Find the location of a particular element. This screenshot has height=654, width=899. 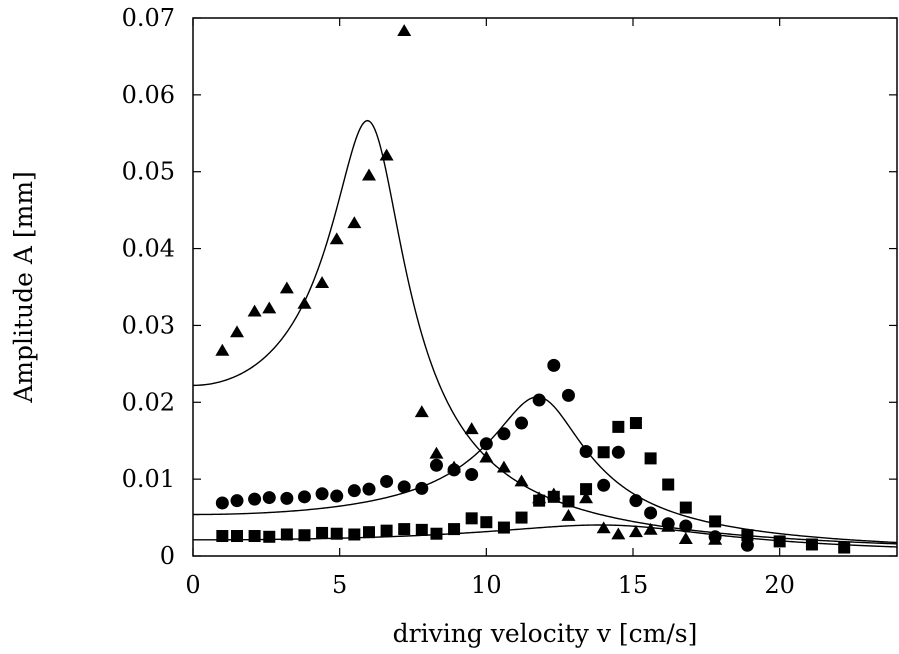

x-axis-label: driving velocity v [cm/s] is located at coordinates (545, 633).